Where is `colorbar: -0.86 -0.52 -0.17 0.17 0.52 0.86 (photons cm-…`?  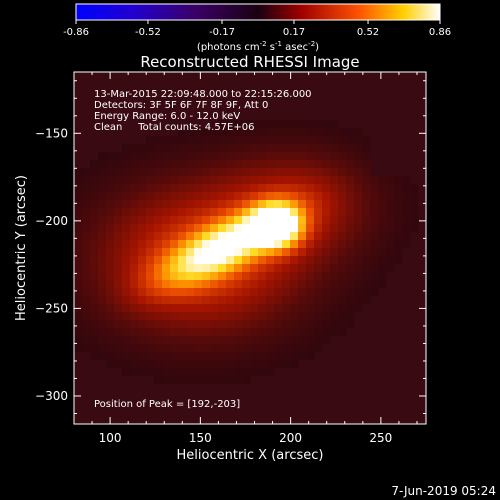 colorbar: -0.86 -0.52 -0.17 0.17 0.52 0.86 (photons cm-… is located at coordinates (257, 28).